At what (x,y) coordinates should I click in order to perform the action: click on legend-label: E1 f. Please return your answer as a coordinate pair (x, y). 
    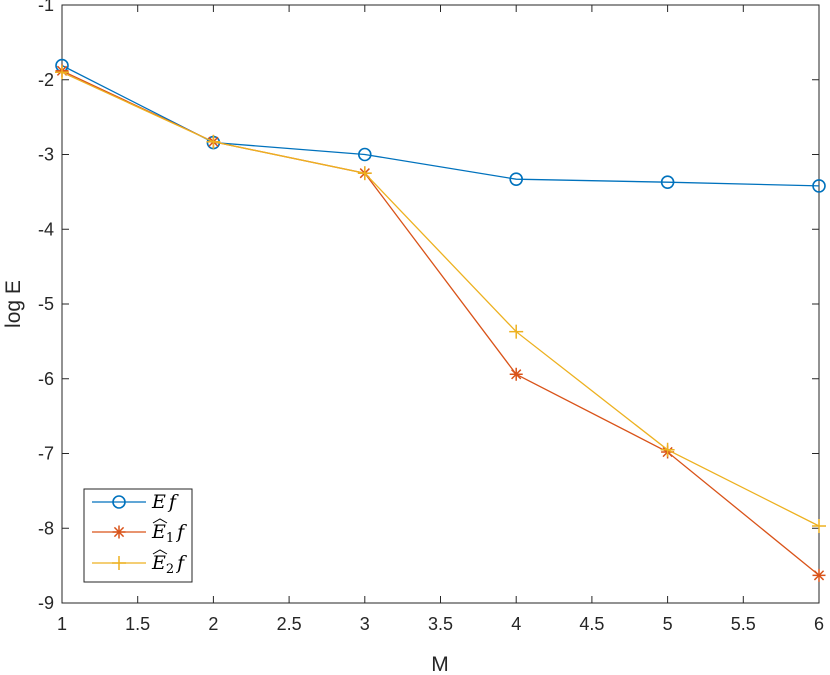
    Looking at the image, I should click on (169, 533).